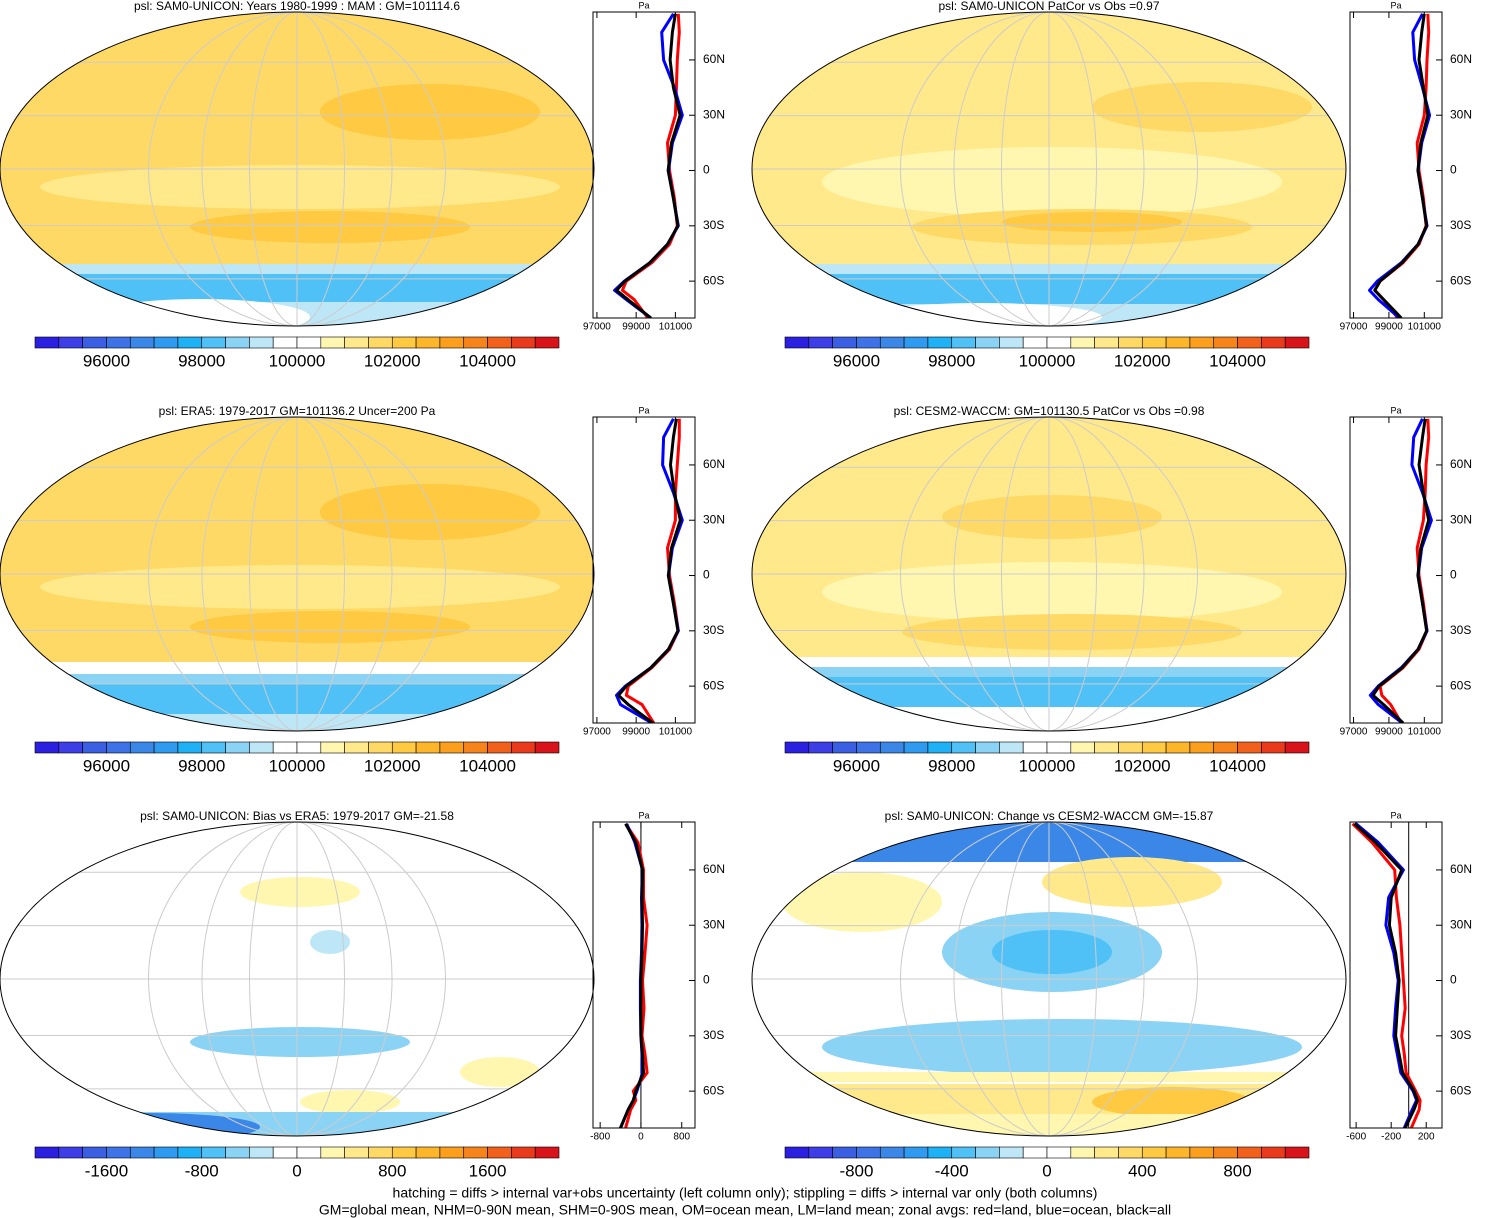 Image resolution: width=1485 pixels, height=1218 pixels. What do you see at coordinates (201, 360) in the screenshot?
I see `colorbar-label: 98000` at bounding box center [201, 360].